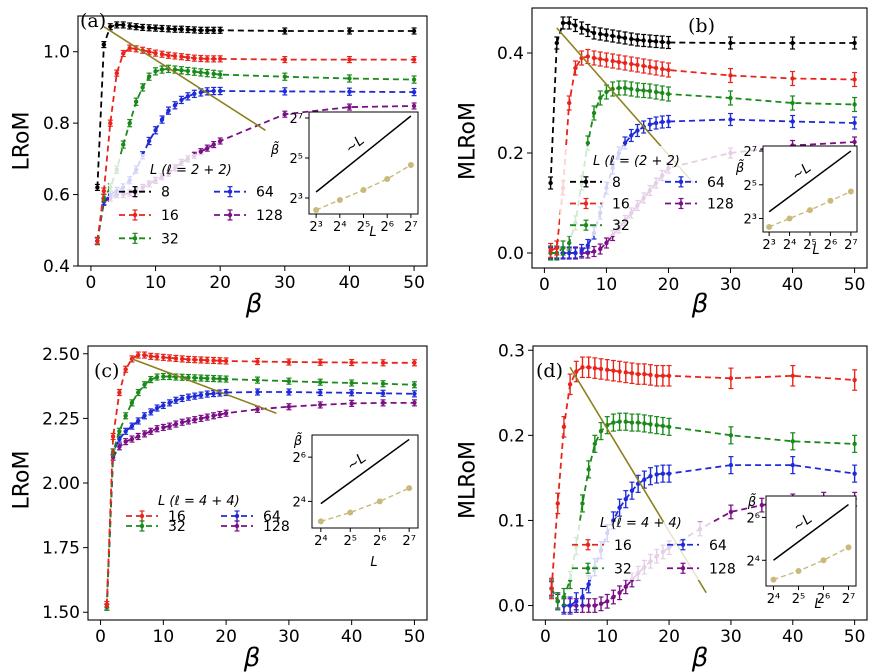 Image resolution: width=872 pixels, height=672 pixels. I want to click on legend-label-128: 128, so click(269, 216).